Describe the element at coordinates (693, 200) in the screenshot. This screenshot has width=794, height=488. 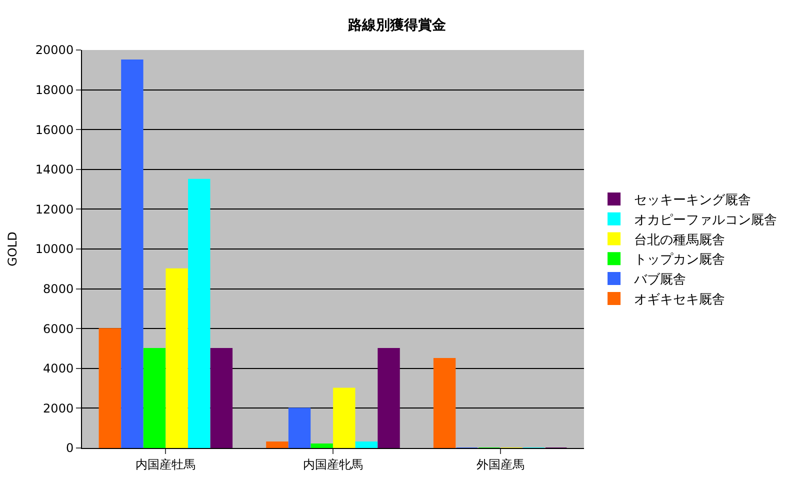
I see `legend-label: セッキーキング厩舎` at that location.